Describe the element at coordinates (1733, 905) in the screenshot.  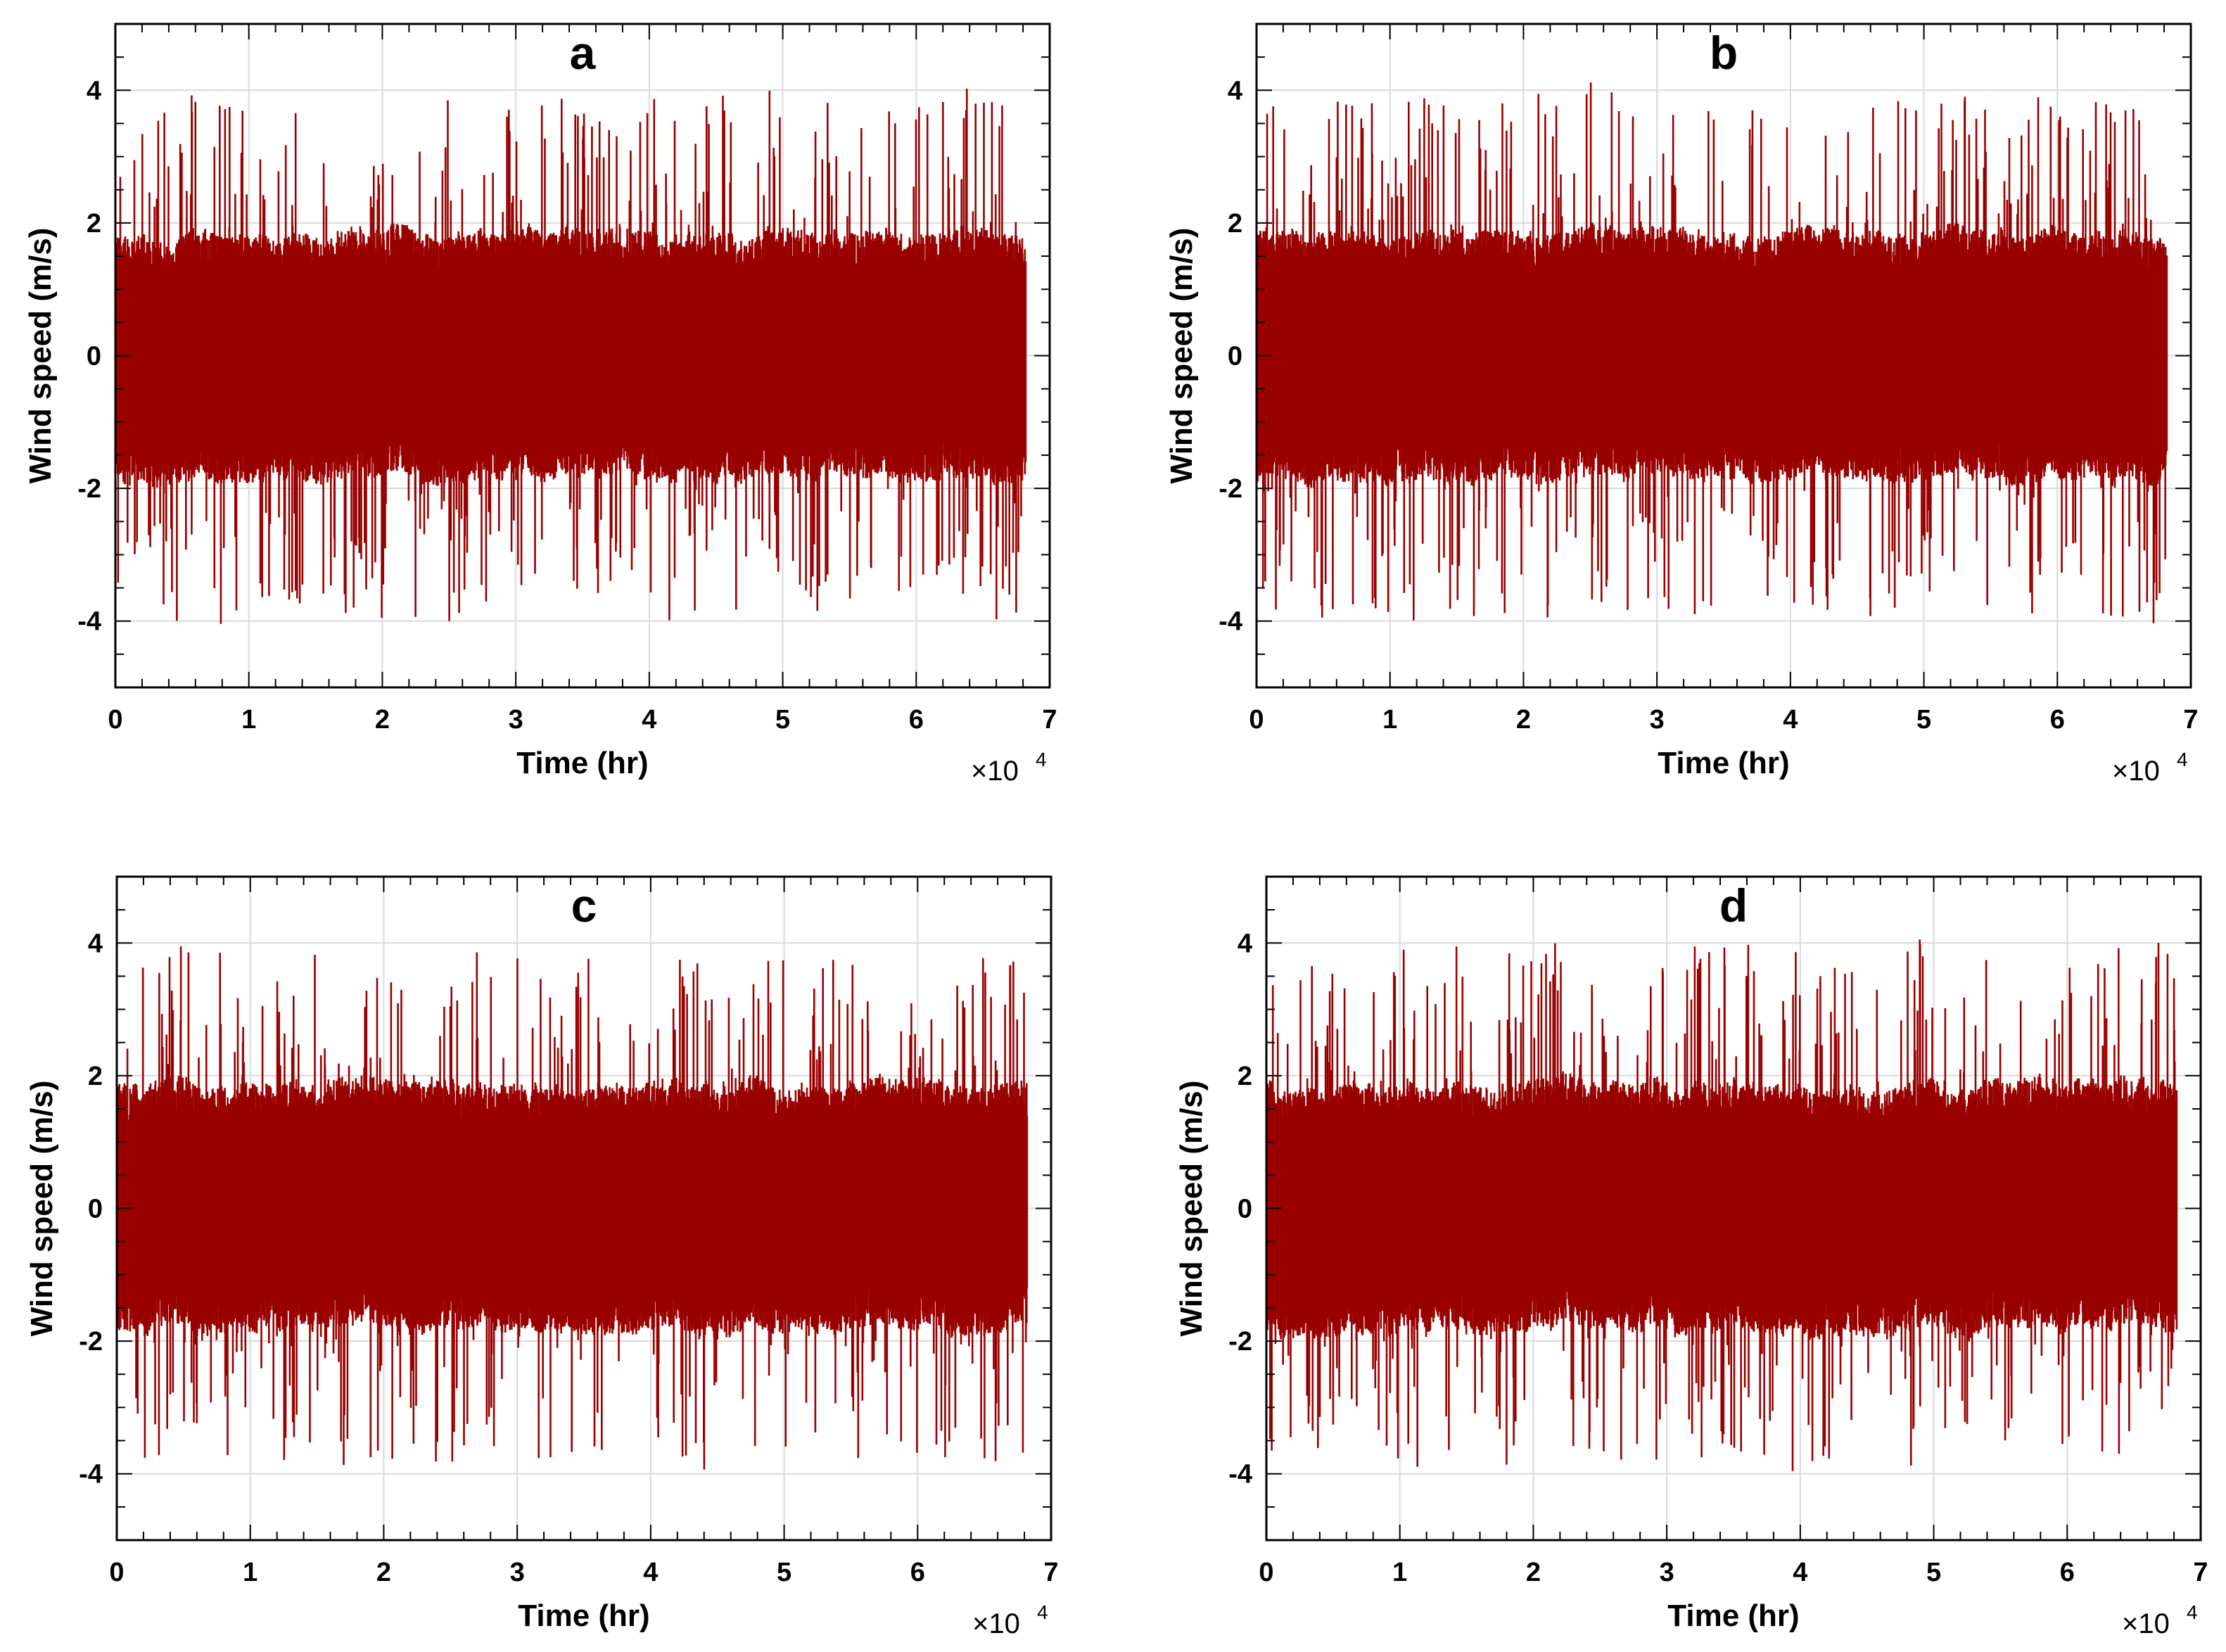
I see `panel-title: d` at that location.